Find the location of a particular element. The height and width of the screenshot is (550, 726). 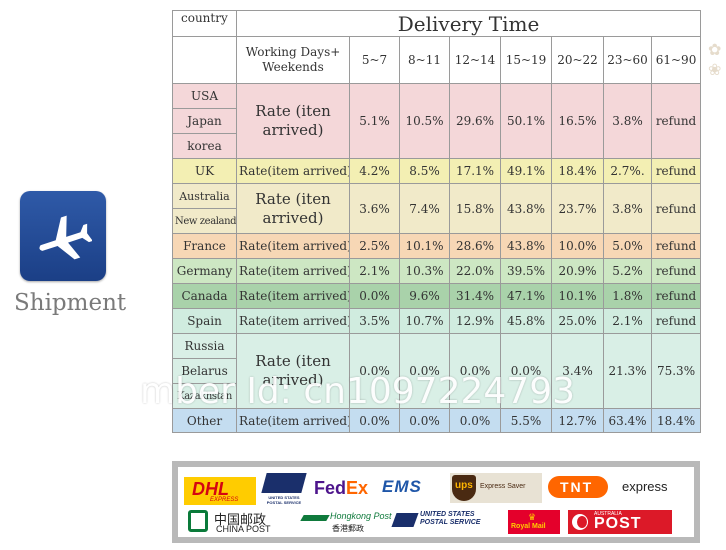

country-cell: Kazakhstan is located at coordinates (204, 396).